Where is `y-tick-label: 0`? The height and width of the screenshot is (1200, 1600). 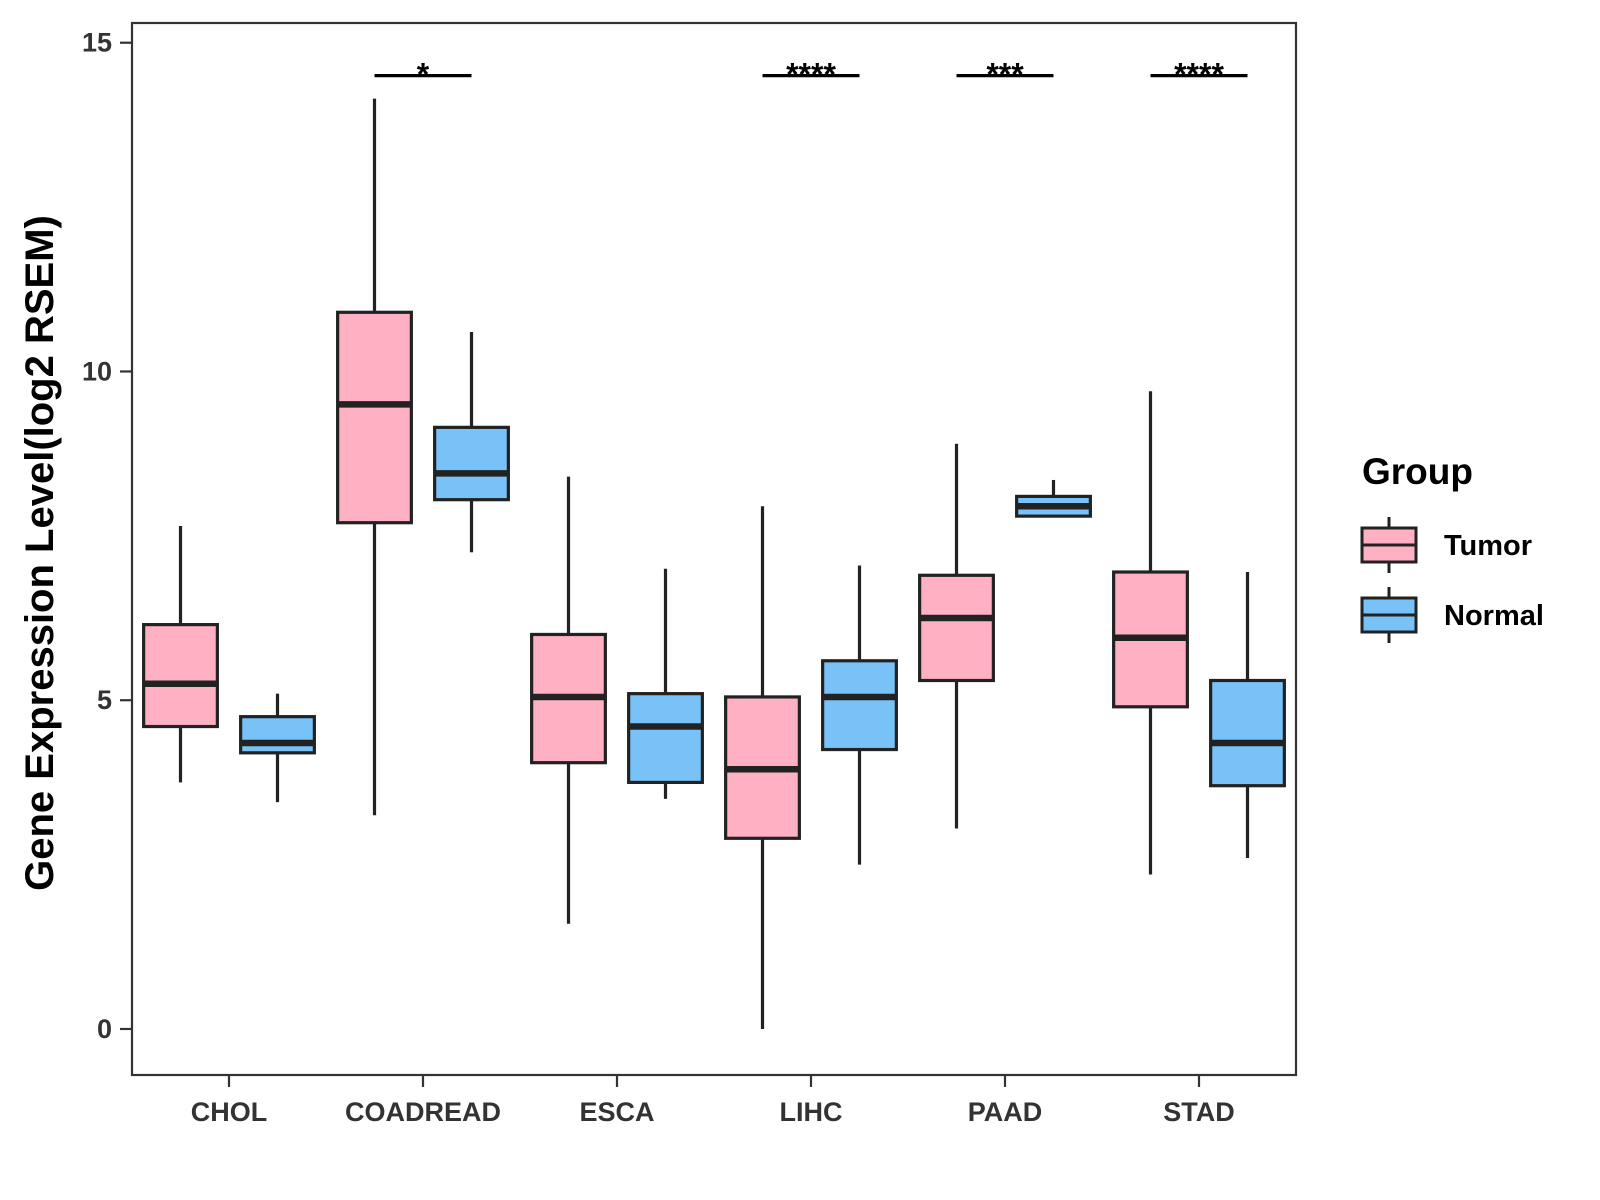
y-tick-label: 0 is located at coordinates (104, 1029).